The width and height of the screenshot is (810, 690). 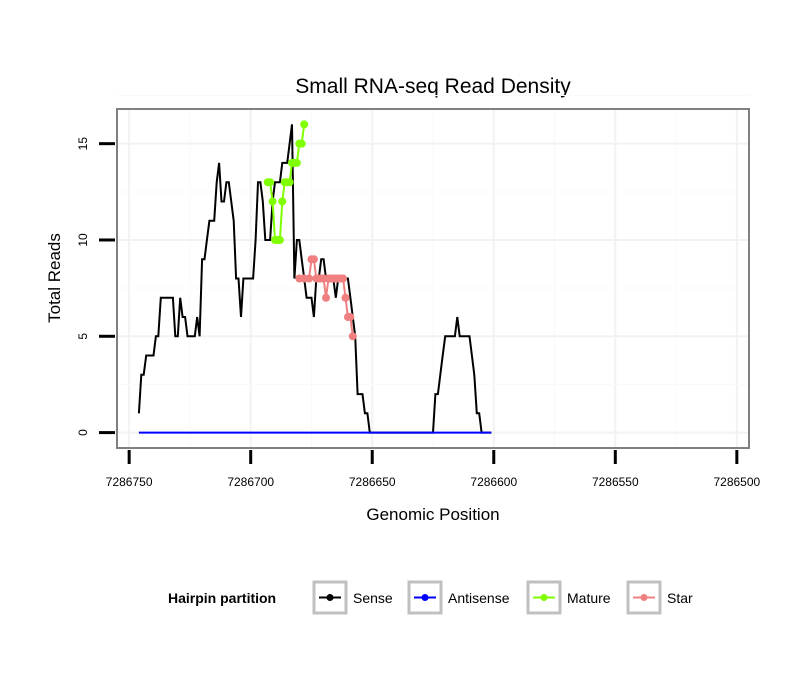 What do you see at coordinates (83, 336) in the screenshot?
I see `y-tick-label: 5` at bounding box center [83, 336].